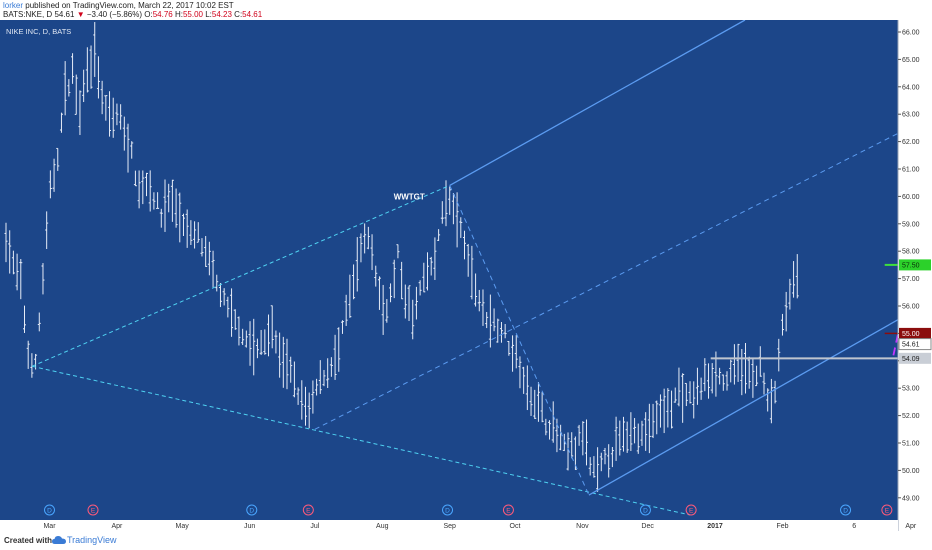  I want to click on low-label: L:, so click(208, 14).